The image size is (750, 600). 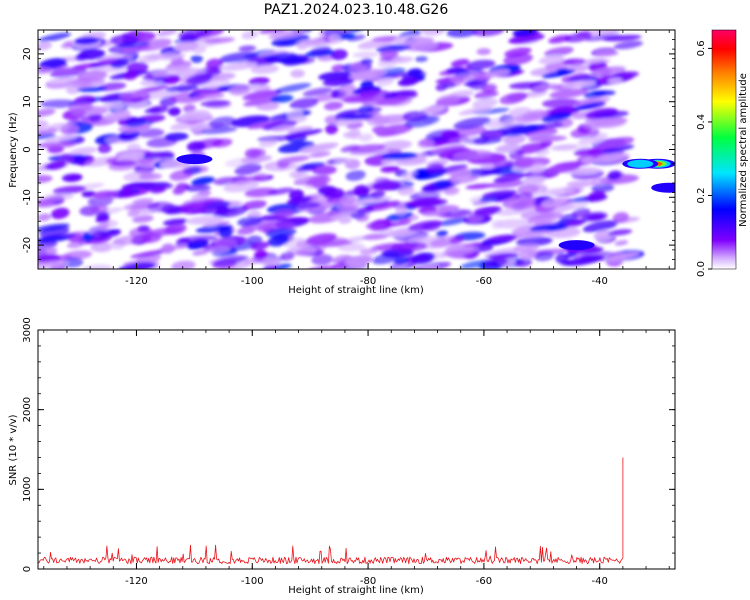 What do you see at coordinates (27, 489) in the screenshot?
I see `snr-ytick-label: 1000` at bounding box center [27, 489].